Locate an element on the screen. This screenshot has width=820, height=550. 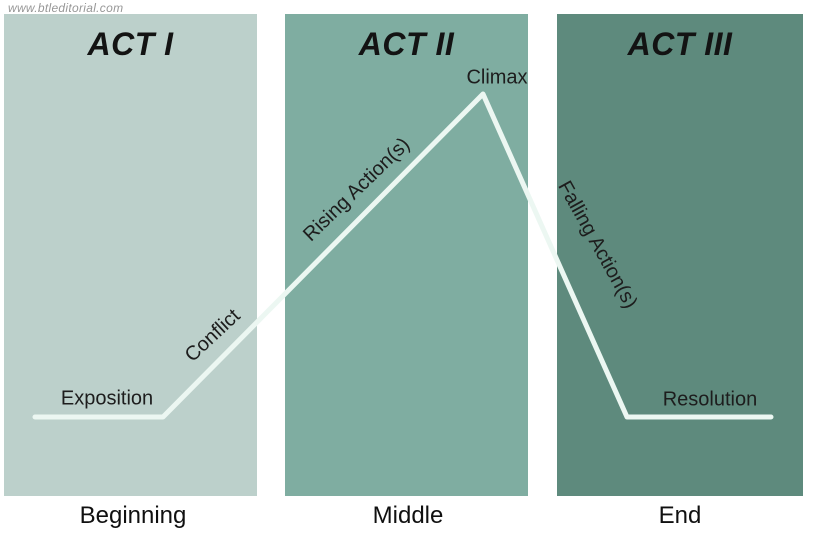
resolution-label: Resolution is located at coordinates (710, 399).